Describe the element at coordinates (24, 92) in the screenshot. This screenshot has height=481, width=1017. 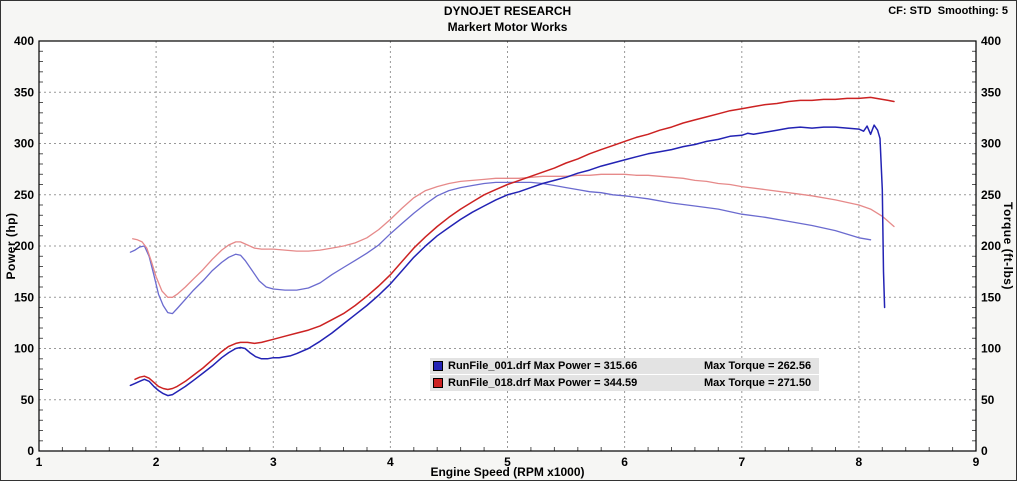
I see `y-tick-label-left: 350` at that location.